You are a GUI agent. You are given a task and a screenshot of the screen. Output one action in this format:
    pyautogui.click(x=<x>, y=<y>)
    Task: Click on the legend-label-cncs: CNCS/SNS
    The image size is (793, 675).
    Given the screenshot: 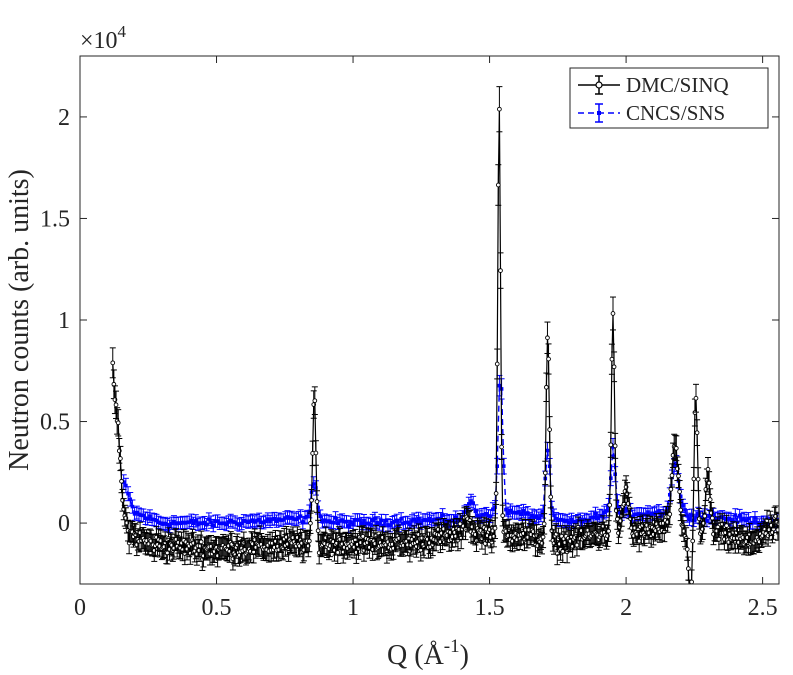 What is the action you would take?
    pyautogui.click(x=675, y=113)
    